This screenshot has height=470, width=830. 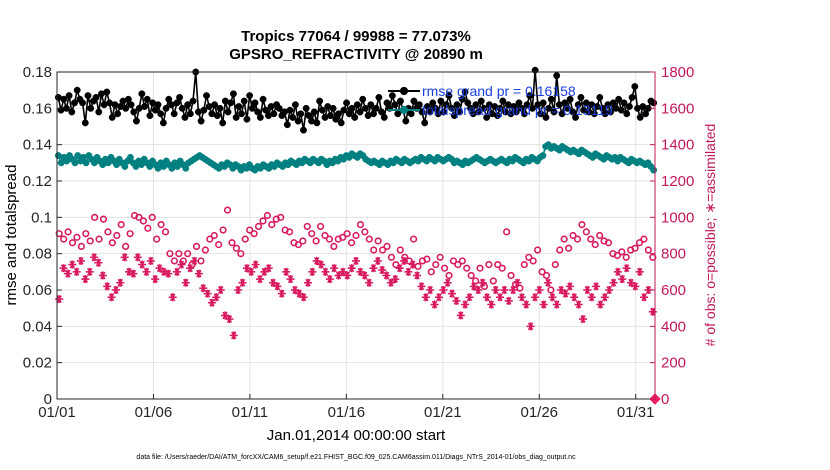 What do you see at coordinates (356, 435) in the screenshot?
I see `x-axis-label: Jan.01,2014 00:00:00 start` at bounding box center [356, 435].